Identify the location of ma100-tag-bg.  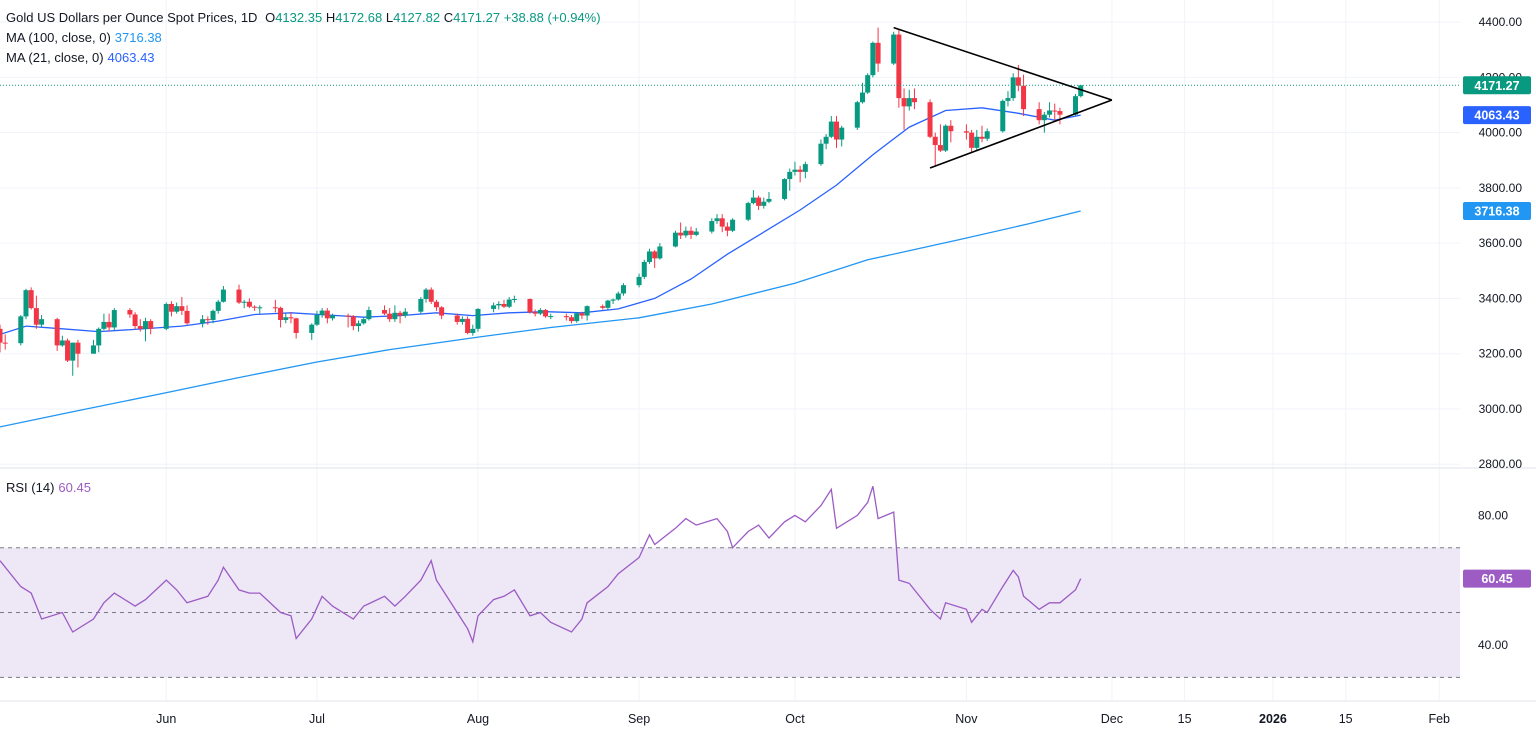
(1497, 211).